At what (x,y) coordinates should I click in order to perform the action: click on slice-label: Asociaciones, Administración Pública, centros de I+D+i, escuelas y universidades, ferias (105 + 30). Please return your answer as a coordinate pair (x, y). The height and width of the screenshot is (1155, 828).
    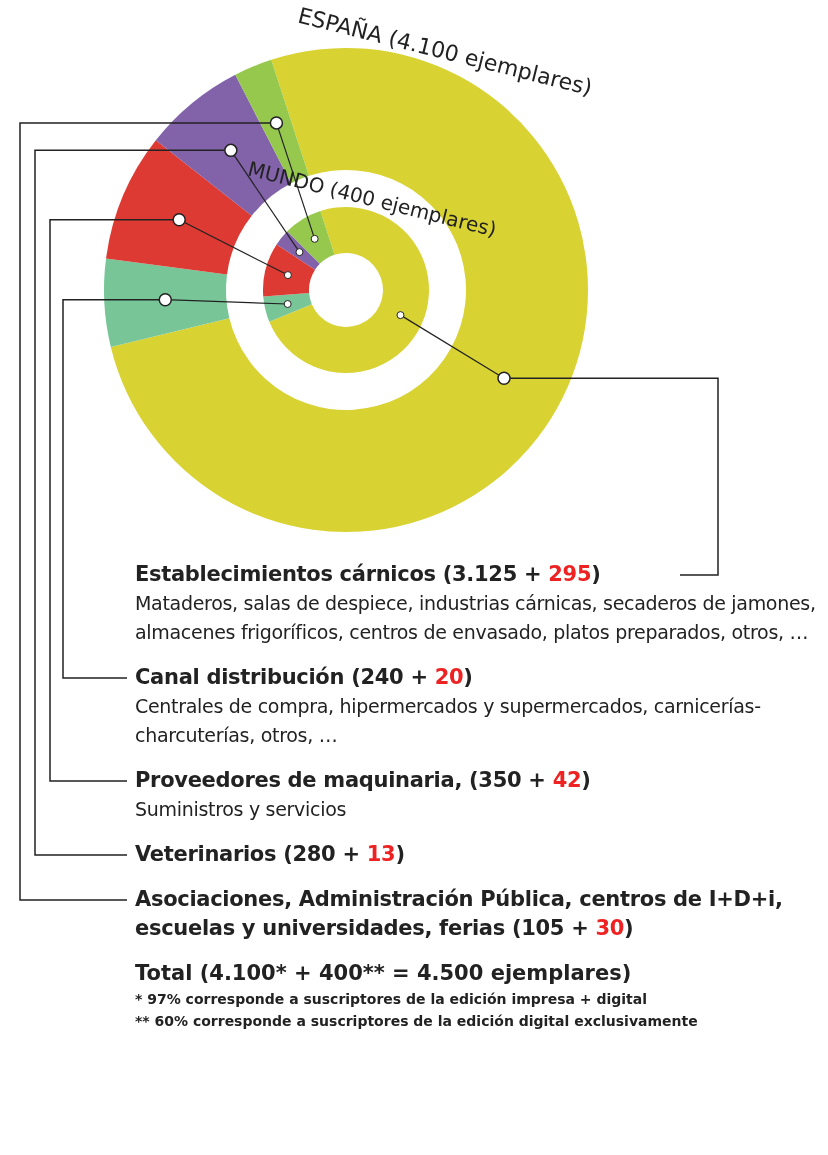
    Looking at the image, I should click on (459, 914).